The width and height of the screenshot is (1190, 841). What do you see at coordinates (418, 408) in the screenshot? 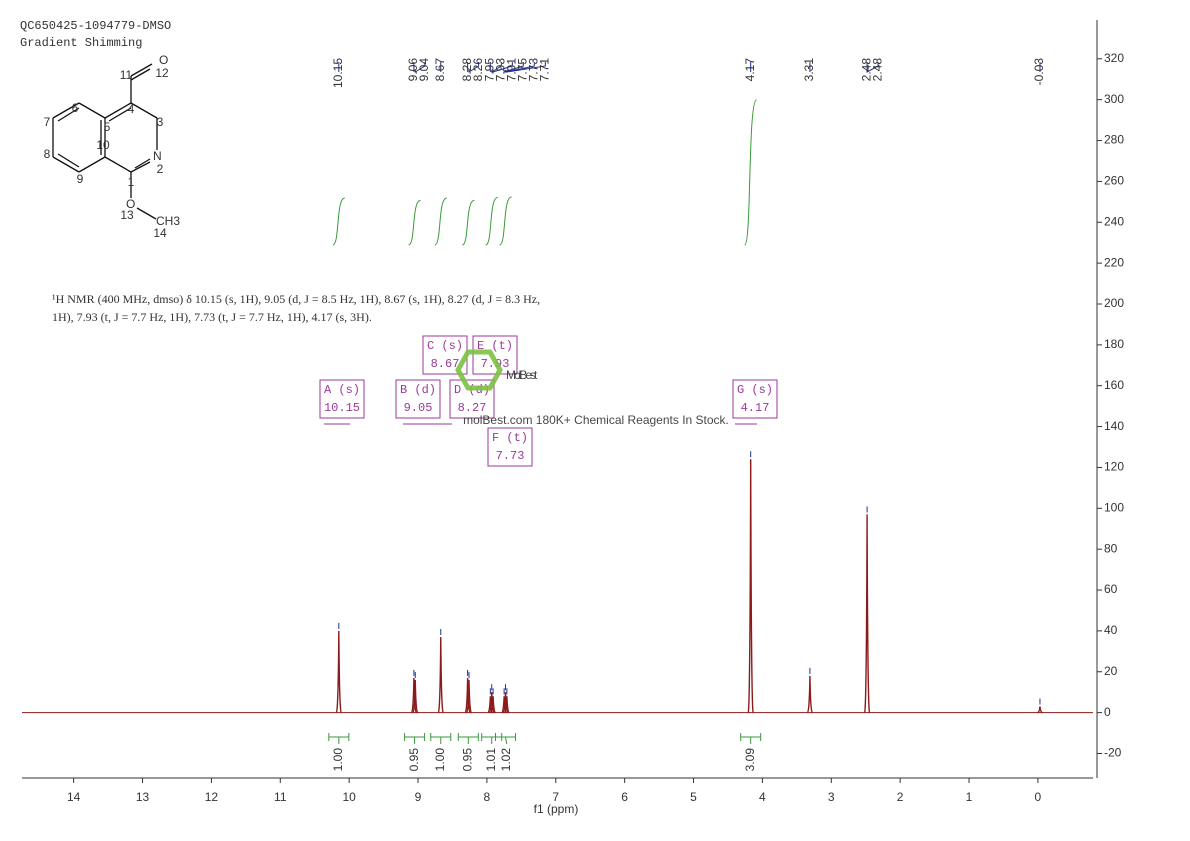
I see `multiplet-shift: 9.05` at bounding box center [418, 408].